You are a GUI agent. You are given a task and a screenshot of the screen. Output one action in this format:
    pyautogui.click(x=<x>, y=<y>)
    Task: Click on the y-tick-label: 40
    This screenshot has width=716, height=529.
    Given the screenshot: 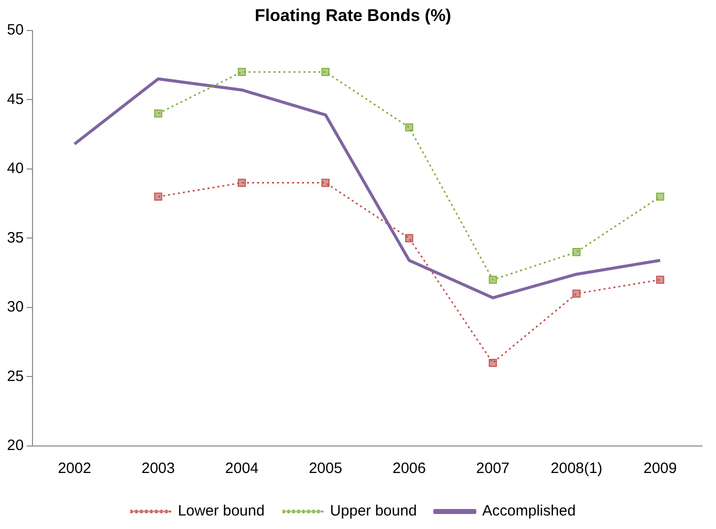 What is the action you would take?
    pyautogui.click(x=15, y=169)
    